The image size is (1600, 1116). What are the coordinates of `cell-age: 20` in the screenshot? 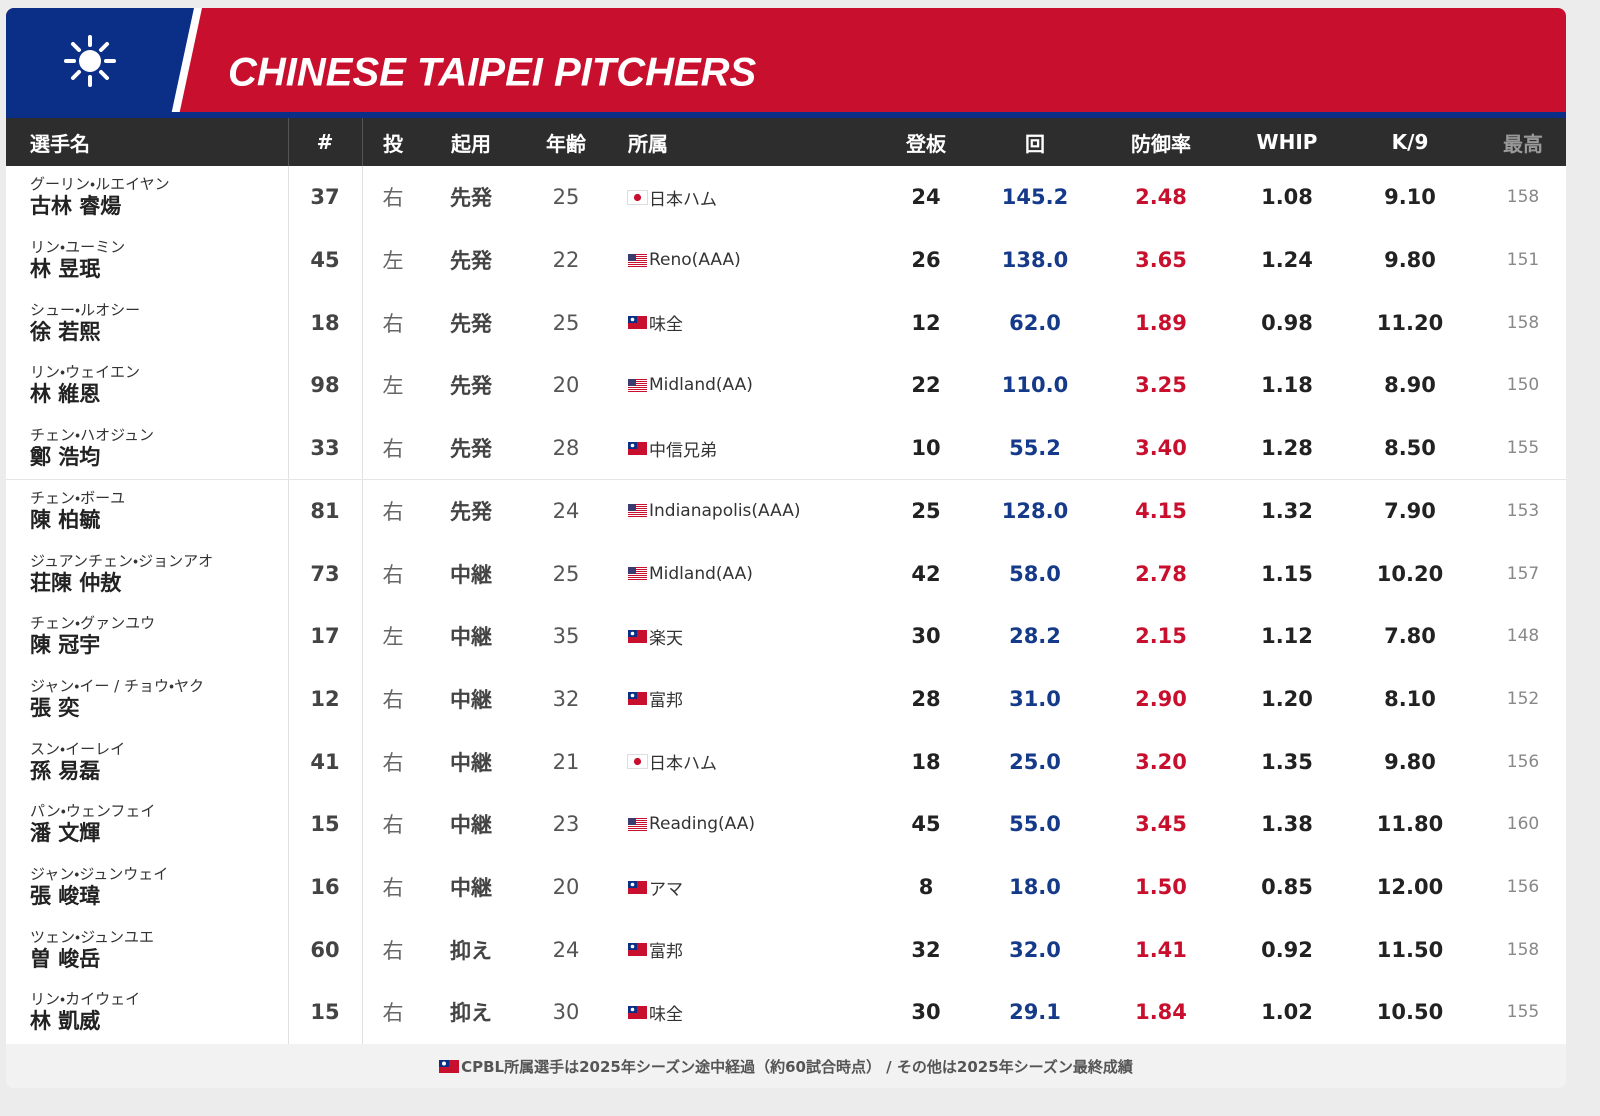 It's located at (566, 887).